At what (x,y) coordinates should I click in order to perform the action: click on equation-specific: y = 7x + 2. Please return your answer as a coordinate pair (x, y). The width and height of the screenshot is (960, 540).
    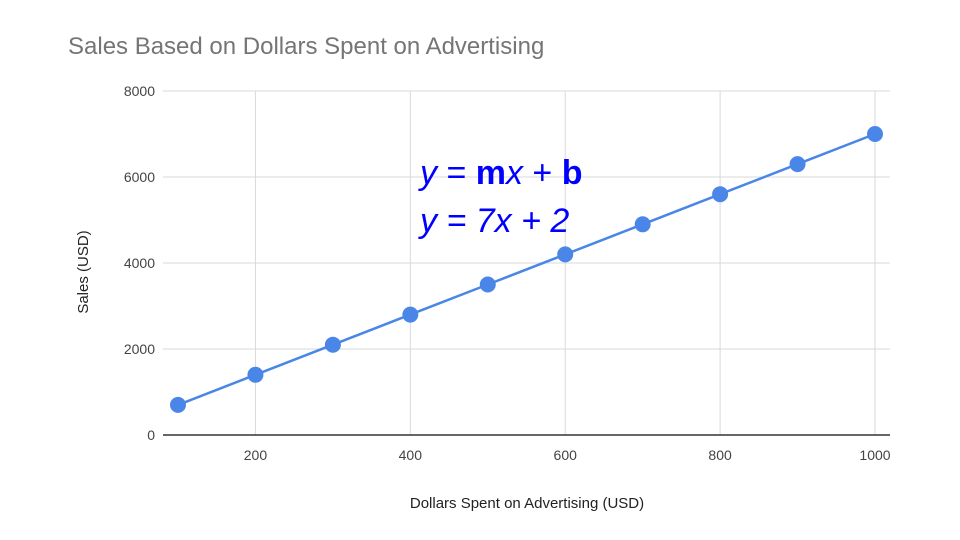
    Looking at the image, I should click on (493, 221).